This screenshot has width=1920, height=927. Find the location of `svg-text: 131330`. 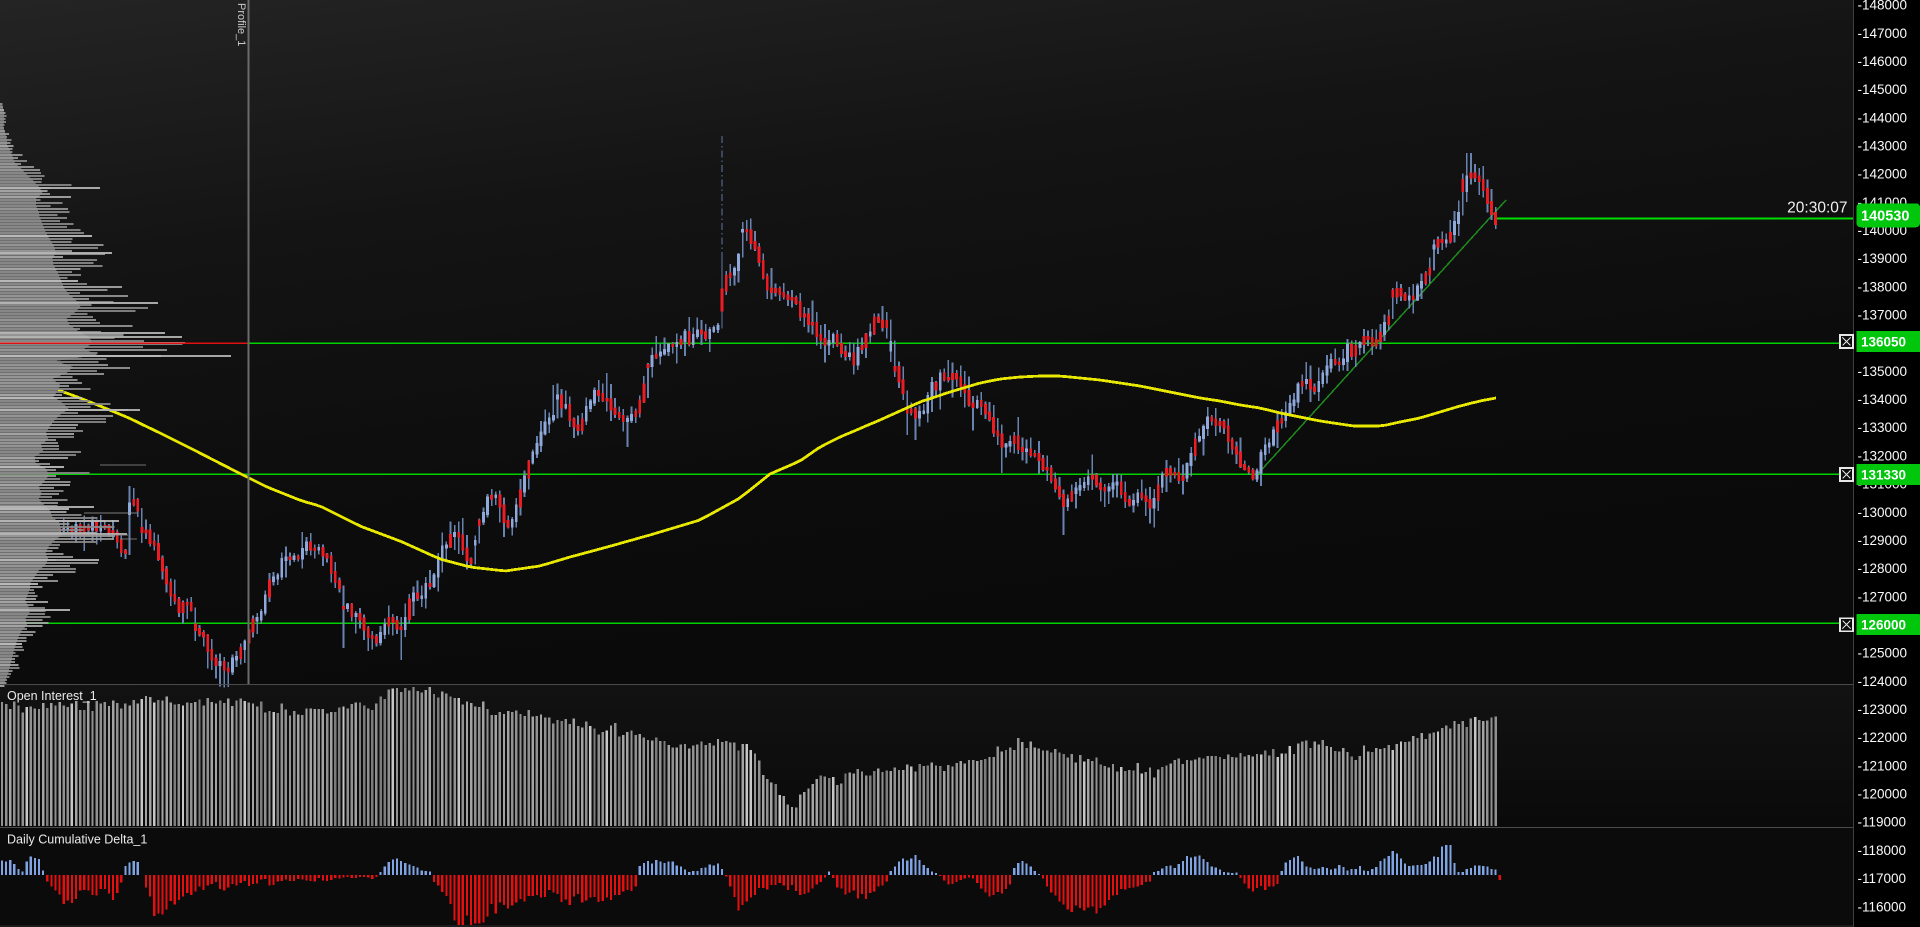

svg-text: 131330 is located at coordinates (1883, 474).